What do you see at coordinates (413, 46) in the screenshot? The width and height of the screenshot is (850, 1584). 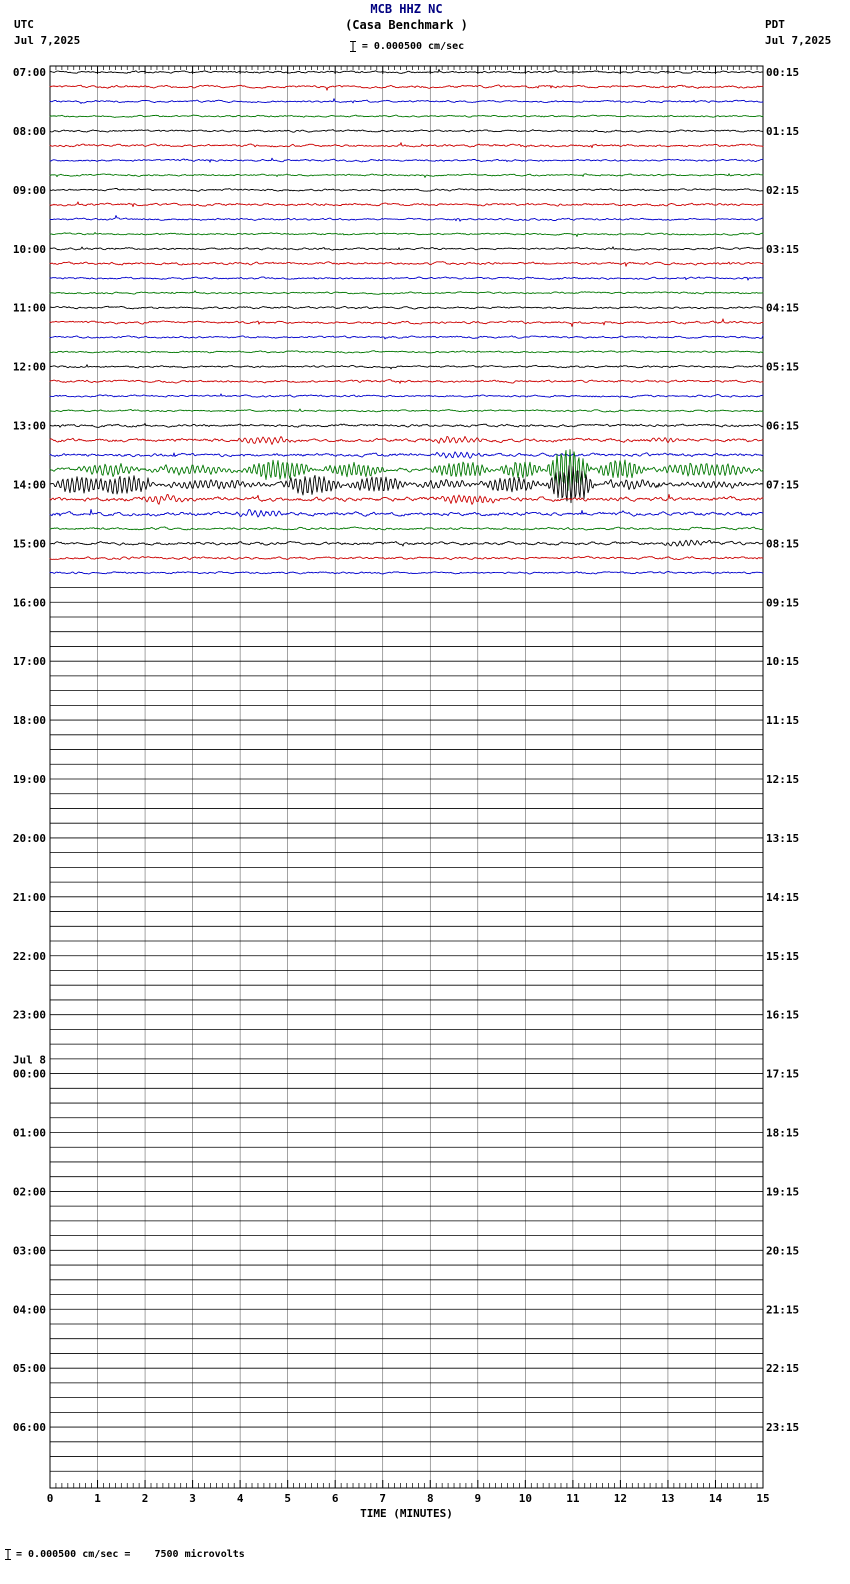 I see `scale-text: = 0.000500 cm/sec` at bounding box center [413, 46].